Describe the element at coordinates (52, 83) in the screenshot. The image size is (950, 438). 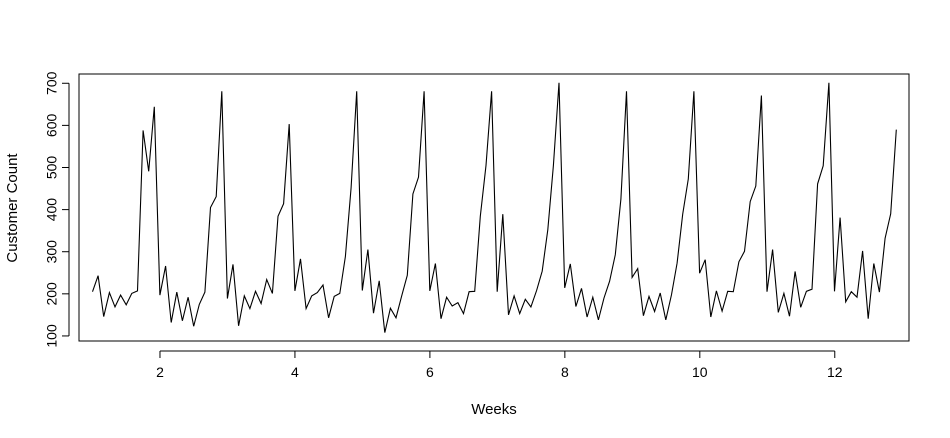
I see `y-tick-label: 700` at that location.